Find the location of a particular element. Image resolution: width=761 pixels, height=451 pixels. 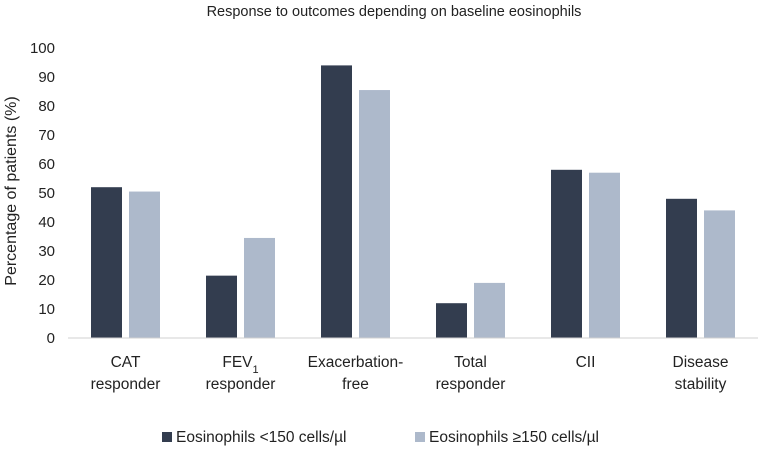

legend-label-1: Eosinophils <150 cells/µl is located at coordinates (261, 437).